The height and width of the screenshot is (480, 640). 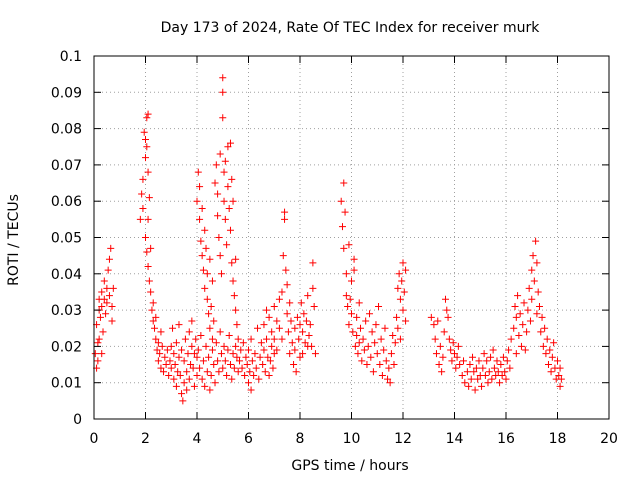 What do you see at coordinates (248, 439) in the screenshot?
I see `x-tick-label: 6` at bounding box center [248, 439].